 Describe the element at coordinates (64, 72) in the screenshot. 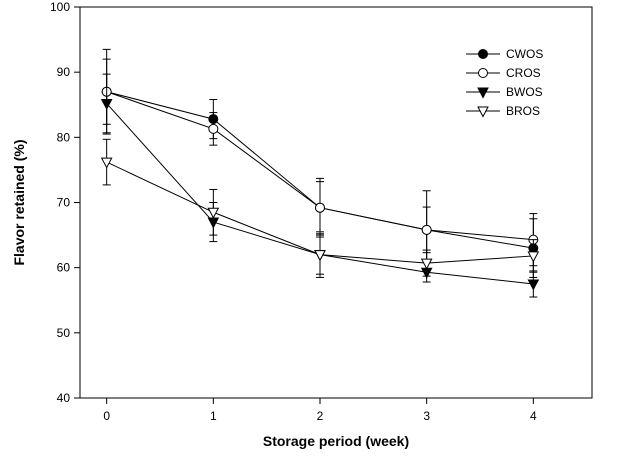

I see `y-tick-label: 90` at that location.